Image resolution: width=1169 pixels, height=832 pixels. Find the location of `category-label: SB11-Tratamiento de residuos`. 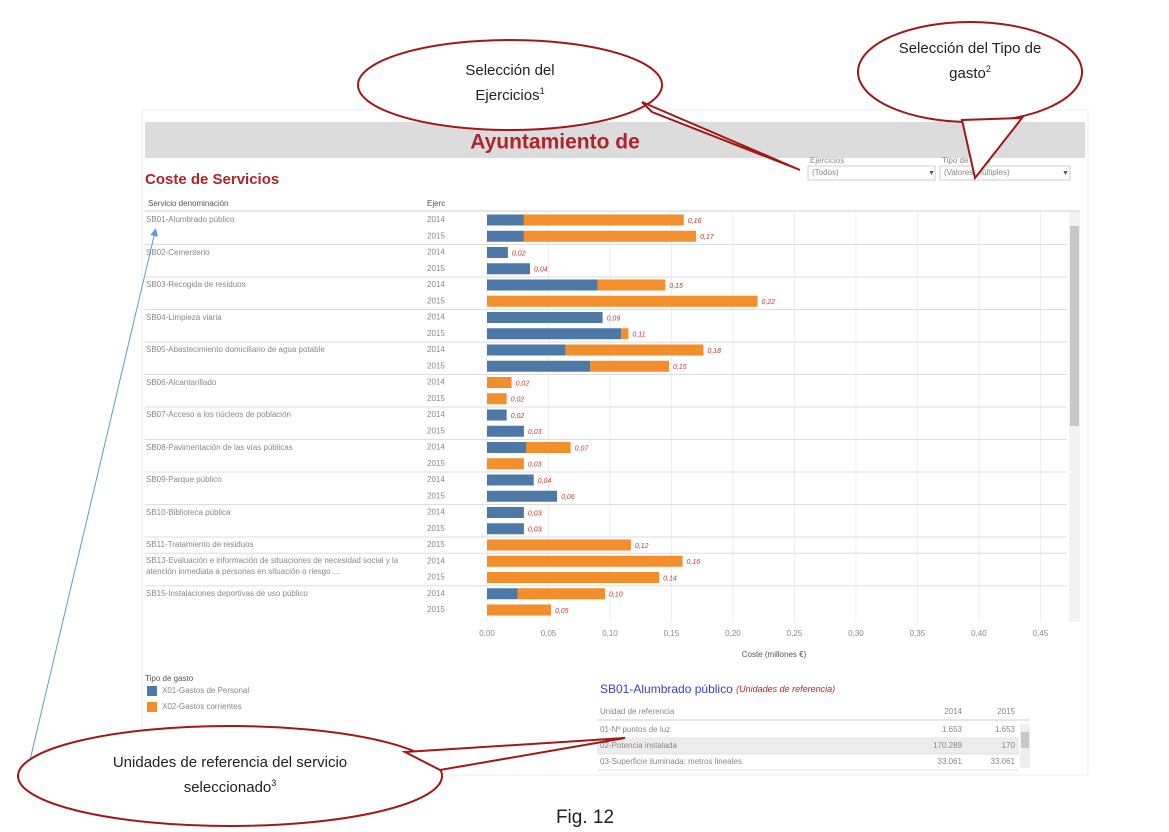

category-label: SB11-Tratamiento de residuos is located at coordinates (200, 544).